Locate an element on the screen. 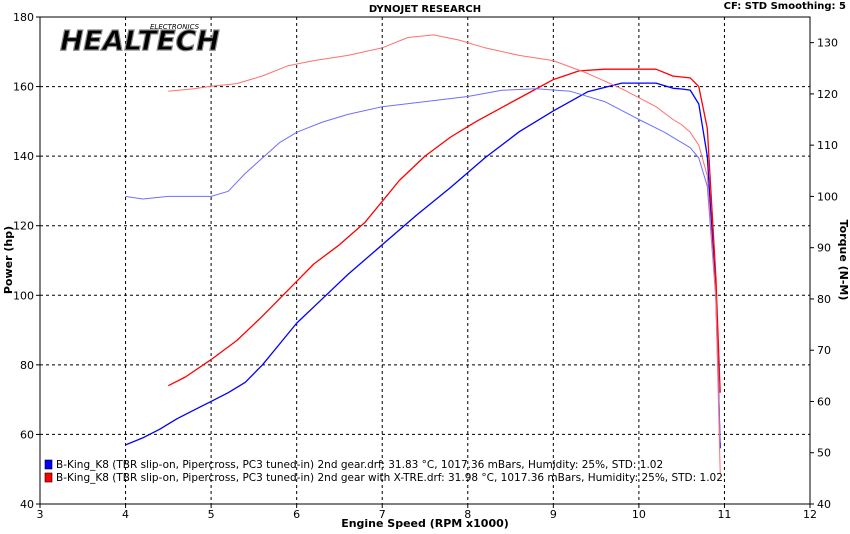 This screenshot has width=850, height=534. healtech-logo: HEALTECH ELECTRONICS is located at coordinates (139, 40).